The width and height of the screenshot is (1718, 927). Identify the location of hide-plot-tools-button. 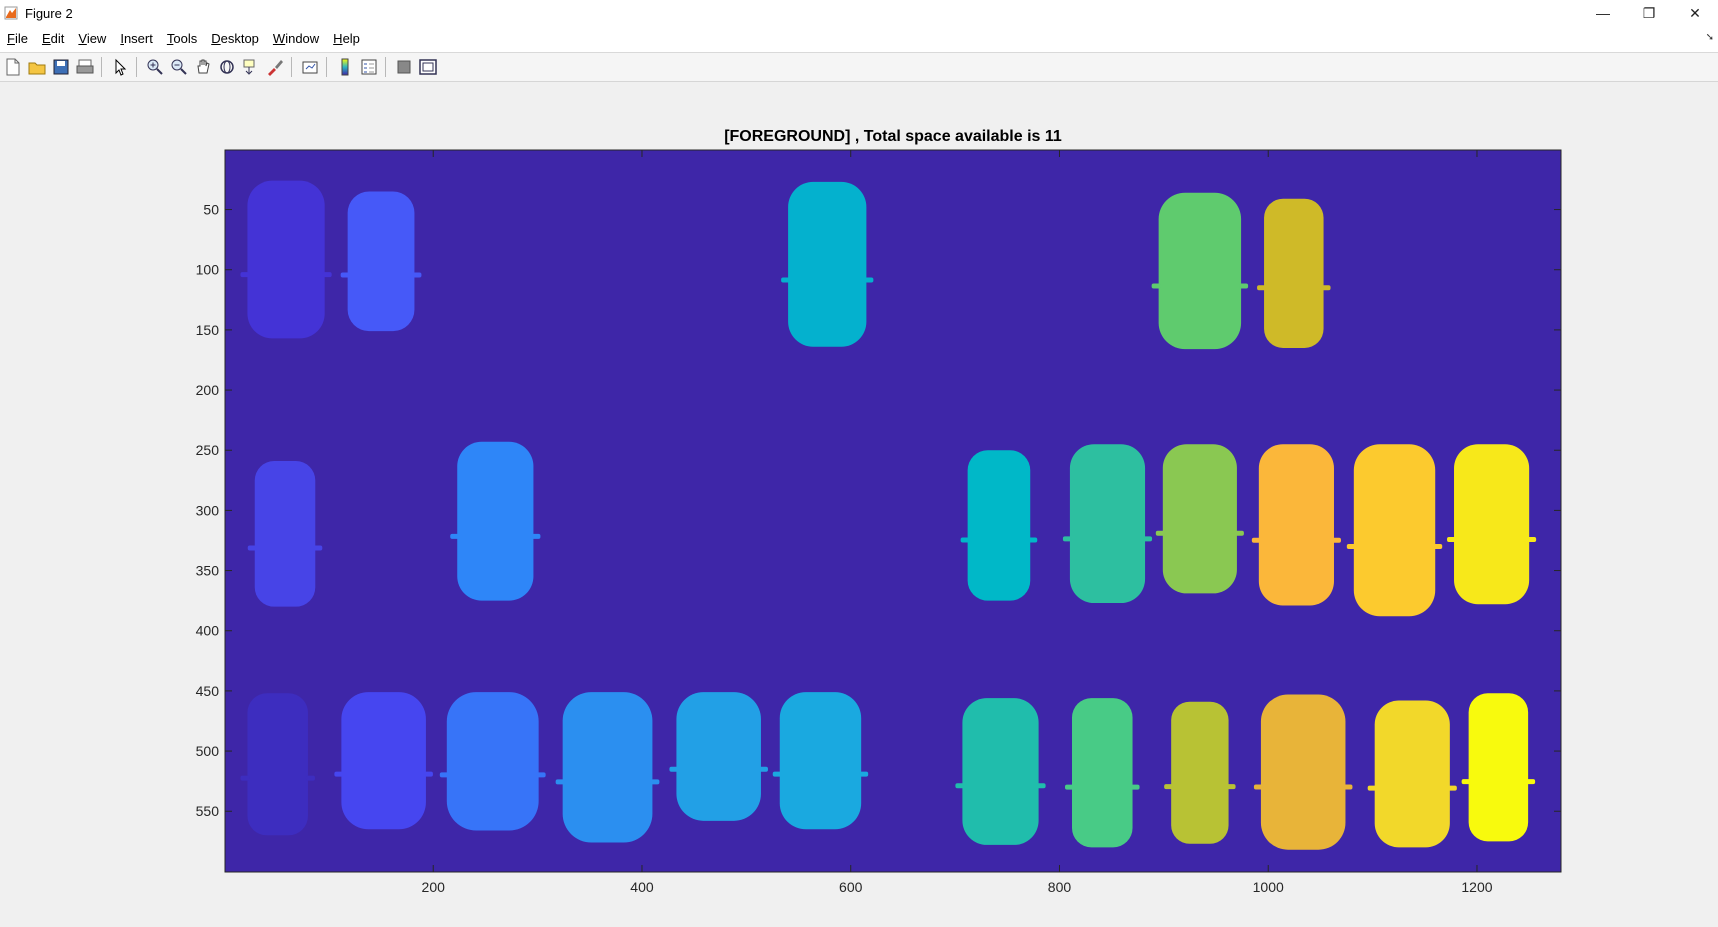
(404, 67).